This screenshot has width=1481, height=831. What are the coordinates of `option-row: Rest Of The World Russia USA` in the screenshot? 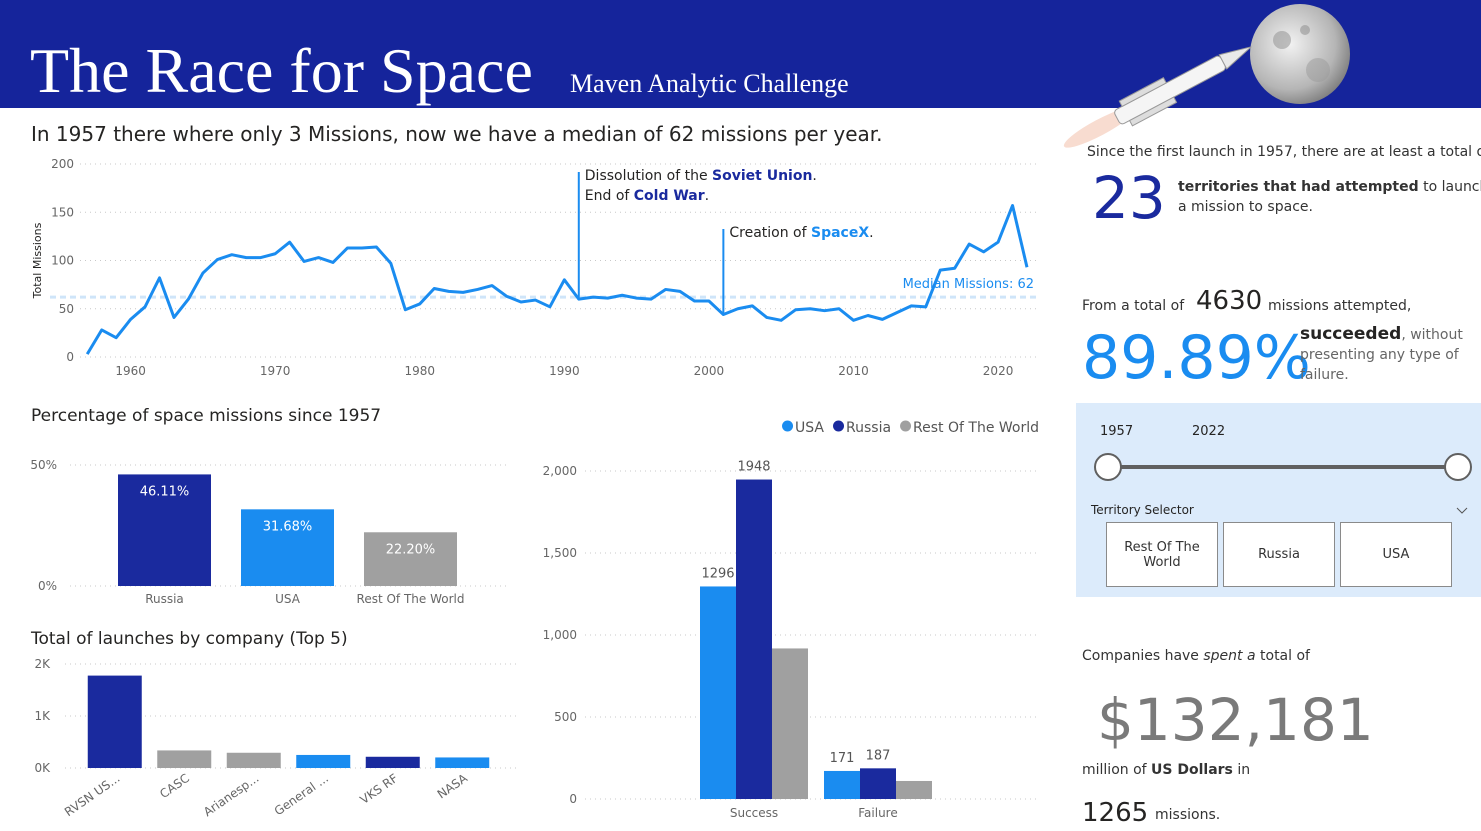 It's located at (1281, 554).